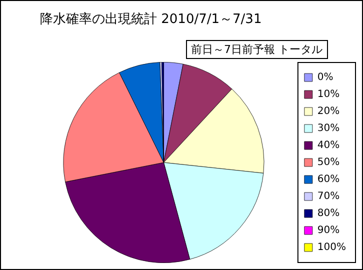  I want to click on legend-label: 70%, so click(328, 196).